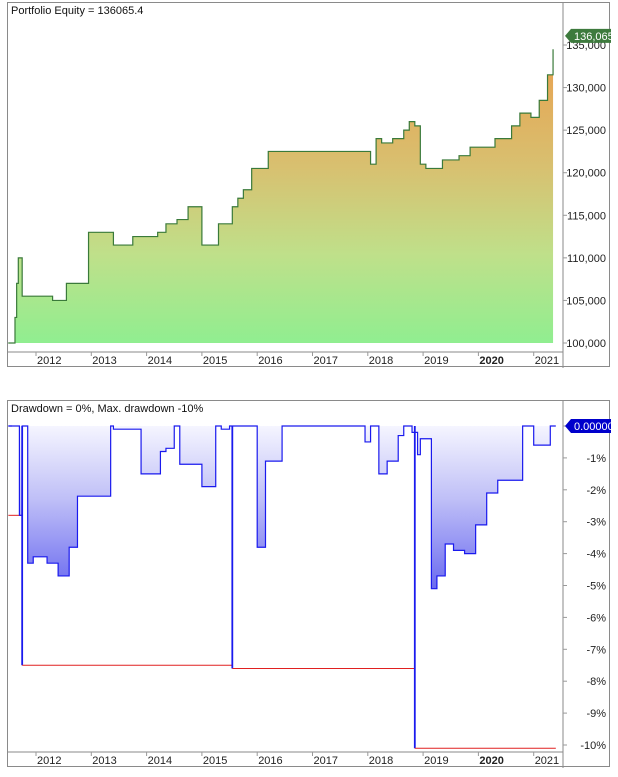  What do you see at coordinates (584, 588) in the screenshot?
I see `drawdown-y-axis: -1% -2% -3% -4% -5% -6% -7% -8% -9% -10%` at bounding box center [584, 588].